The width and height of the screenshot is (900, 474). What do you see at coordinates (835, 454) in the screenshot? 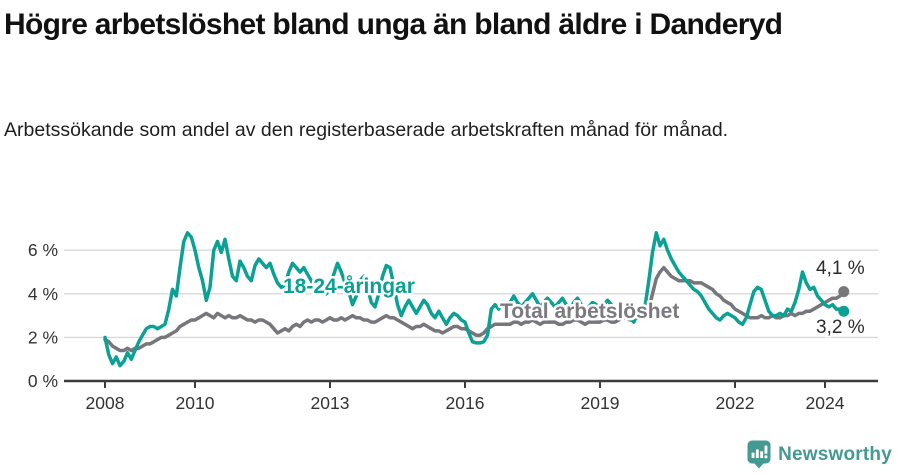
I see `newsworthy-wordmark: Newsworthy` at bounding box center [835, 454].